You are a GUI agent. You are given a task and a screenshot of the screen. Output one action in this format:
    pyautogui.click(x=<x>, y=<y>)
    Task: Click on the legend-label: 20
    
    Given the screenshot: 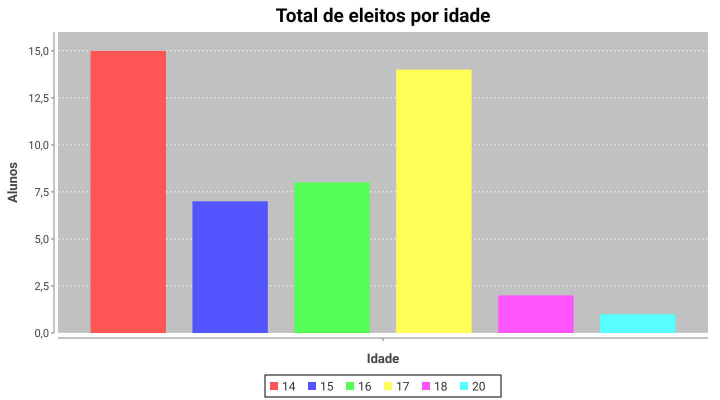 What is the action you would take?
    pyautogui.click(x=479, y=387)
    